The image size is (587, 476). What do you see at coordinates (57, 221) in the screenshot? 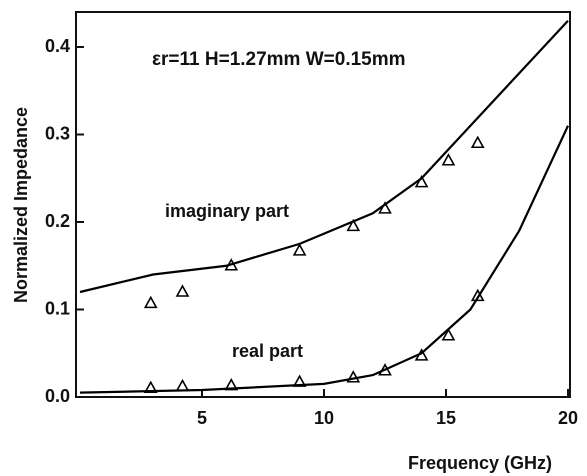
I see `y-tick-label: 0.2` at bounding box center [57, 221].